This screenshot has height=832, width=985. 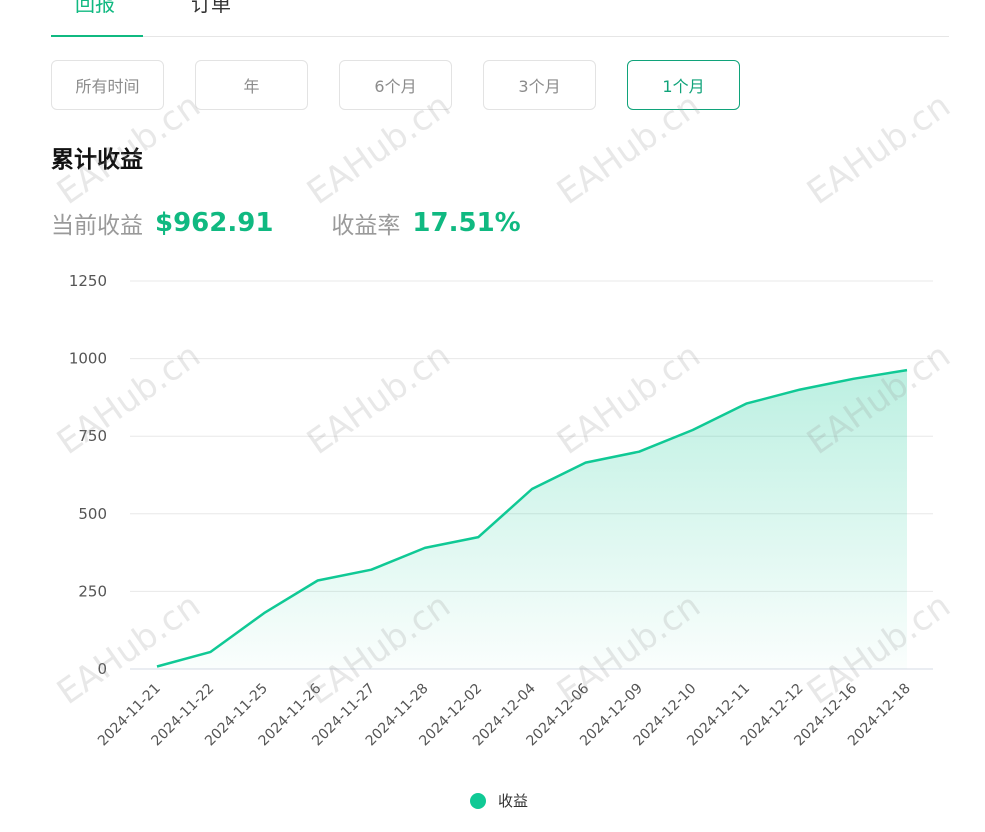 I want to click on watermark-text: EAHub.cn, so click(x=879, y=149).